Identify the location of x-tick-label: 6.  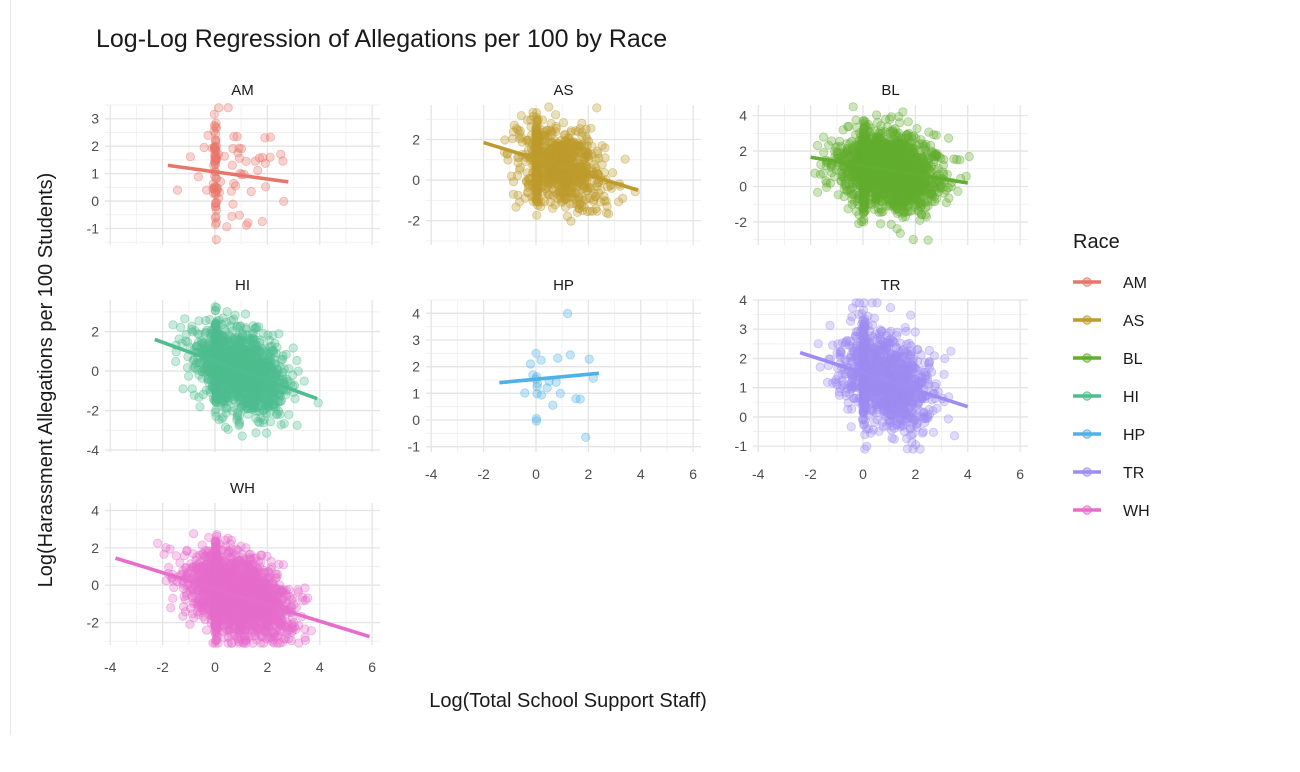
(693, 474).